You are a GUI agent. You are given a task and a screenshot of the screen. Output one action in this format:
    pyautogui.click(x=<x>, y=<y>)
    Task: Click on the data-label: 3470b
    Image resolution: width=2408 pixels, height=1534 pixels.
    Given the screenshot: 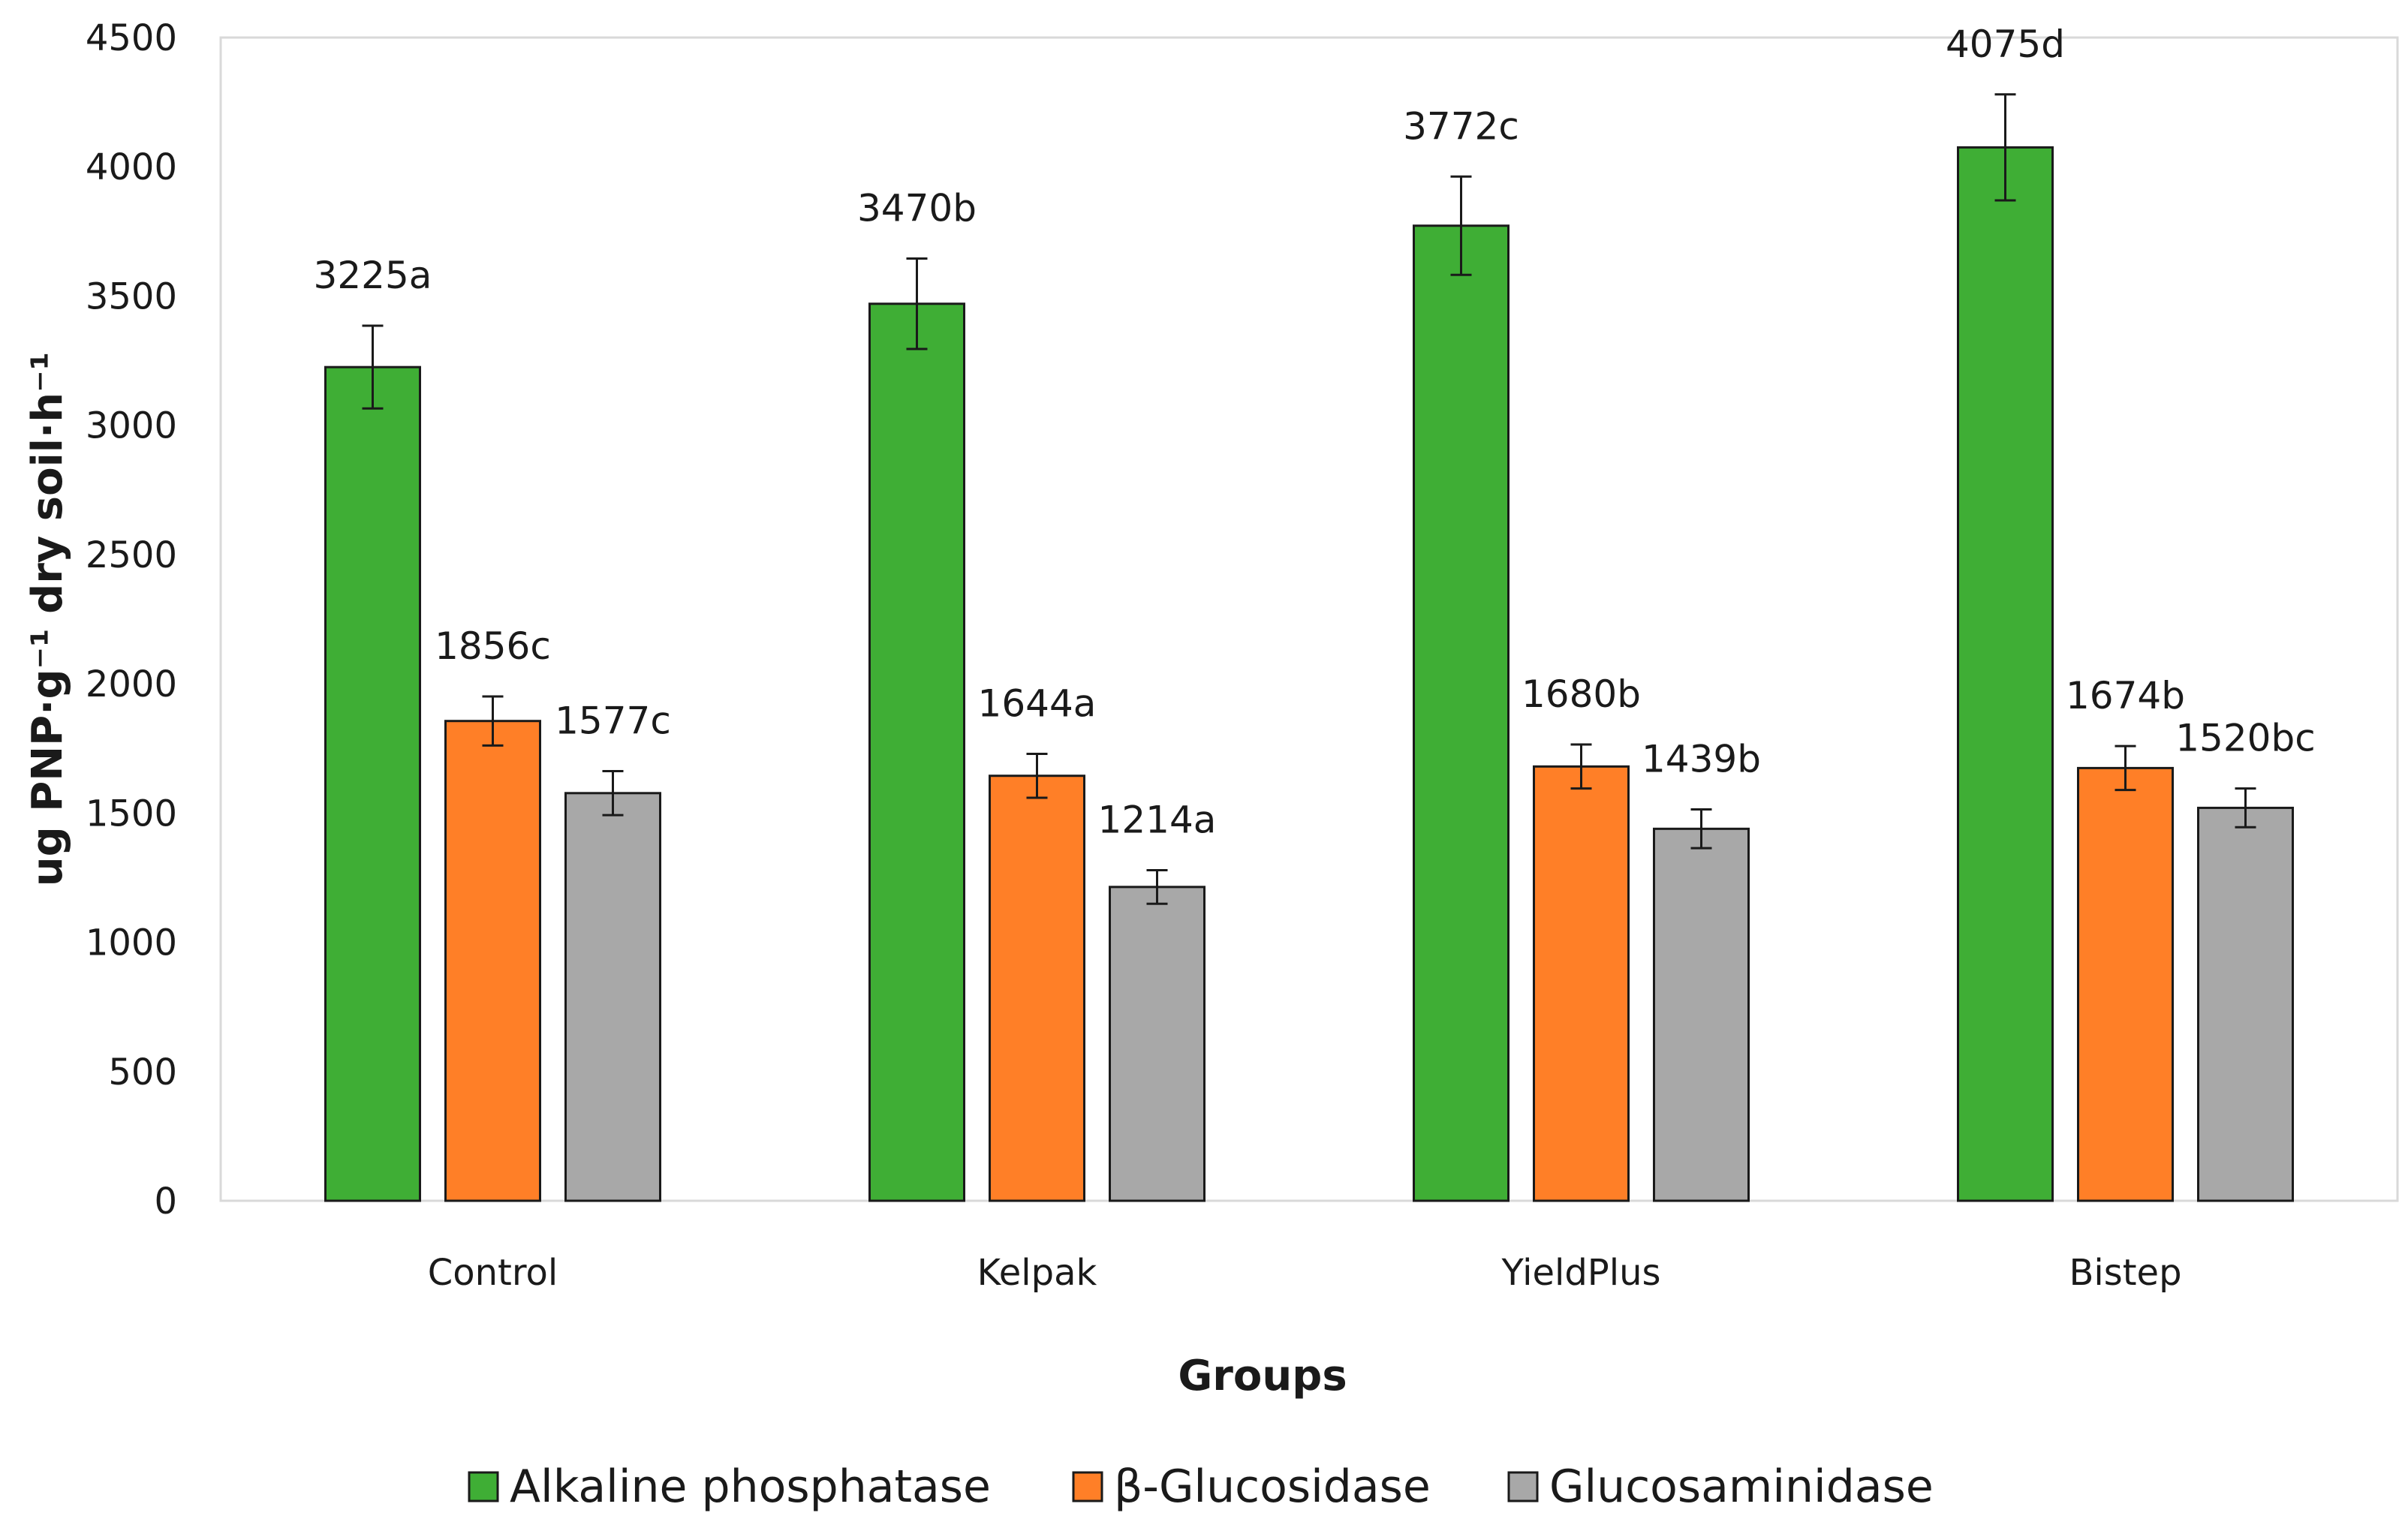 What is the action you would take?
    pyautogui.click(x=917, y=208)
    